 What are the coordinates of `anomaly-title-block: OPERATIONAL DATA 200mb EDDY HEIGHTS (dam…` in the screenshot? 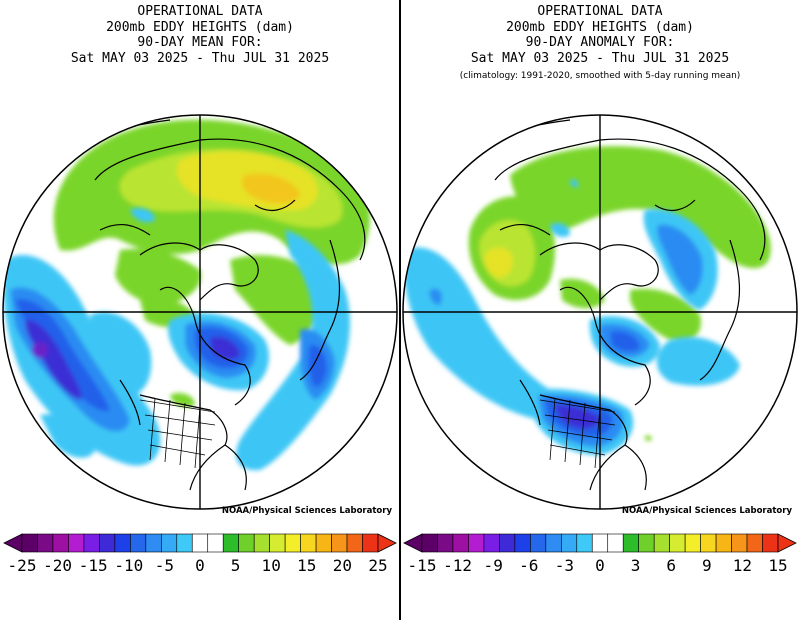 It's located at (600, 43).